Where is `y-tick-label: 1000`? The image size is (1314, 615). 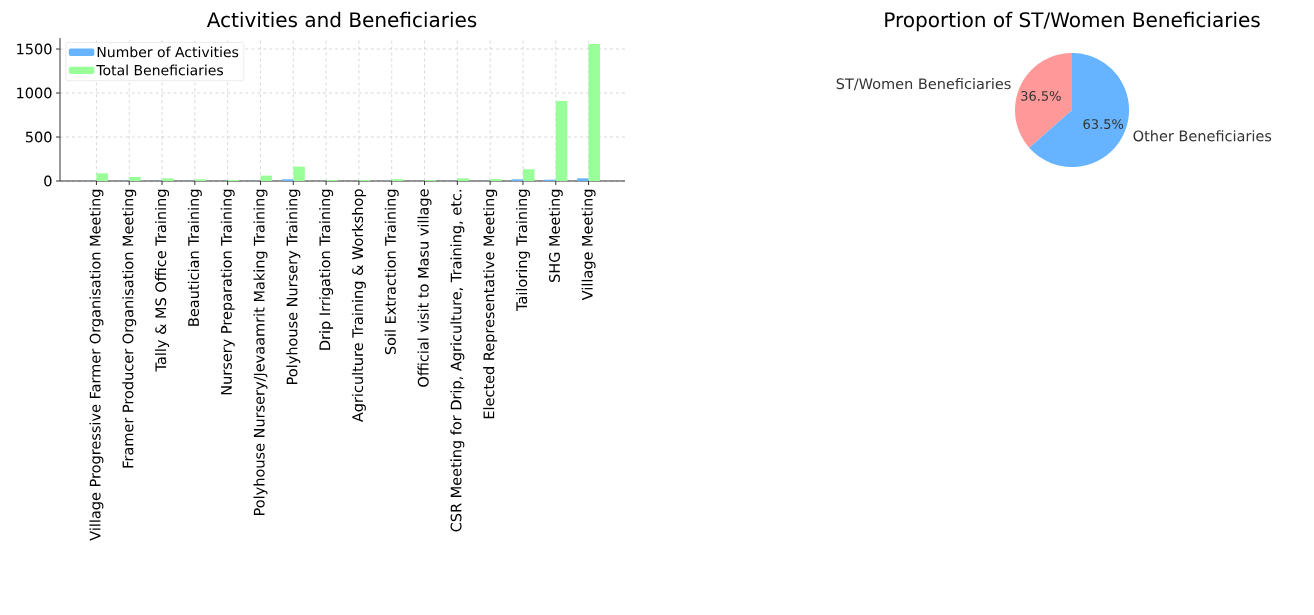
y-tick-label: 1000 is located at coordinates (34, 93).